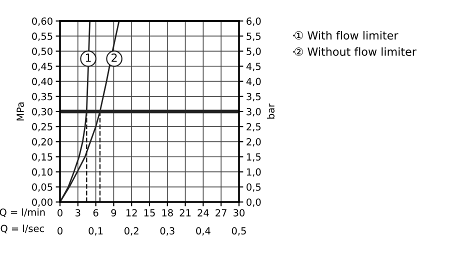 The image size is (450, 270). Describe the element at coordinates (42, 187) in the screenshot. I see `y-tick-label: 0,05` at that location.